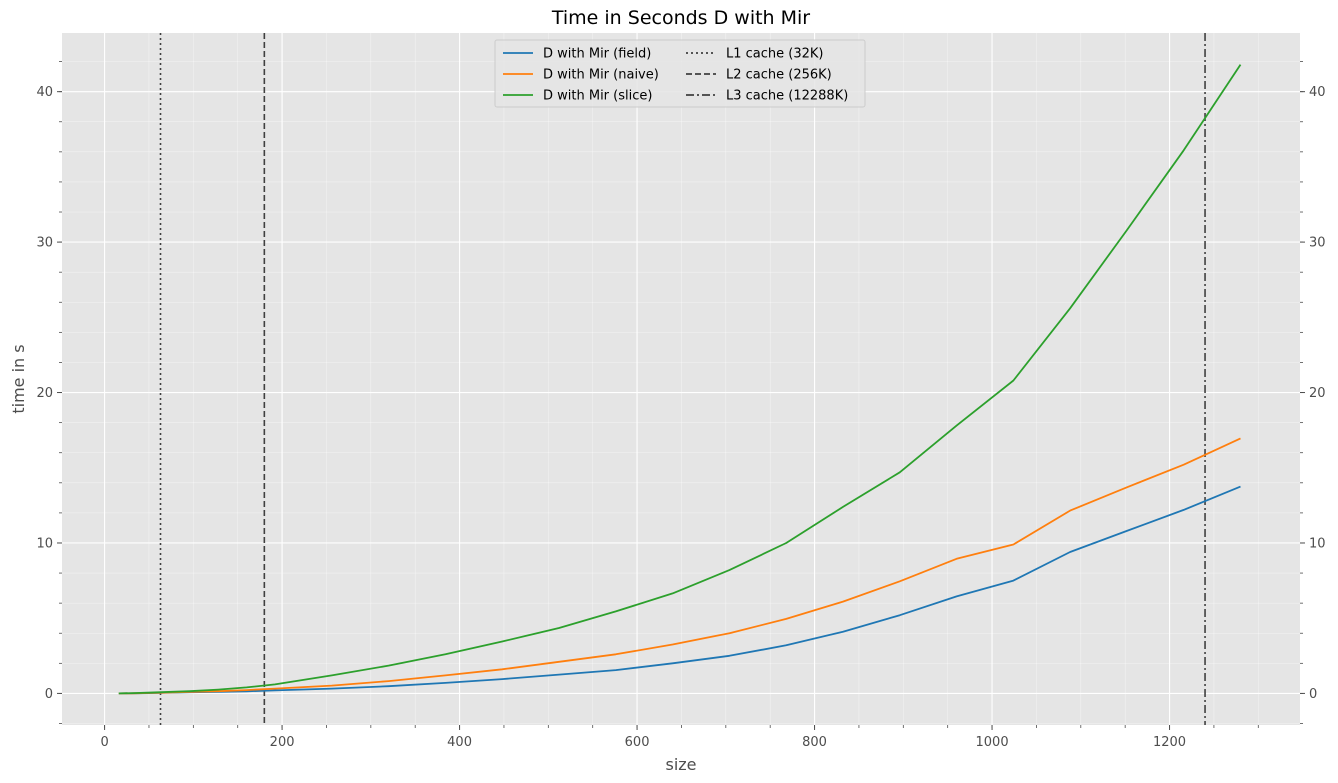 This screenshot has height=783, width=1338. What do you see at coordinates (787, 96) in the screenshot?
I see `legend-label: L3 cache (12288K)` at bounding box center [787, 96].